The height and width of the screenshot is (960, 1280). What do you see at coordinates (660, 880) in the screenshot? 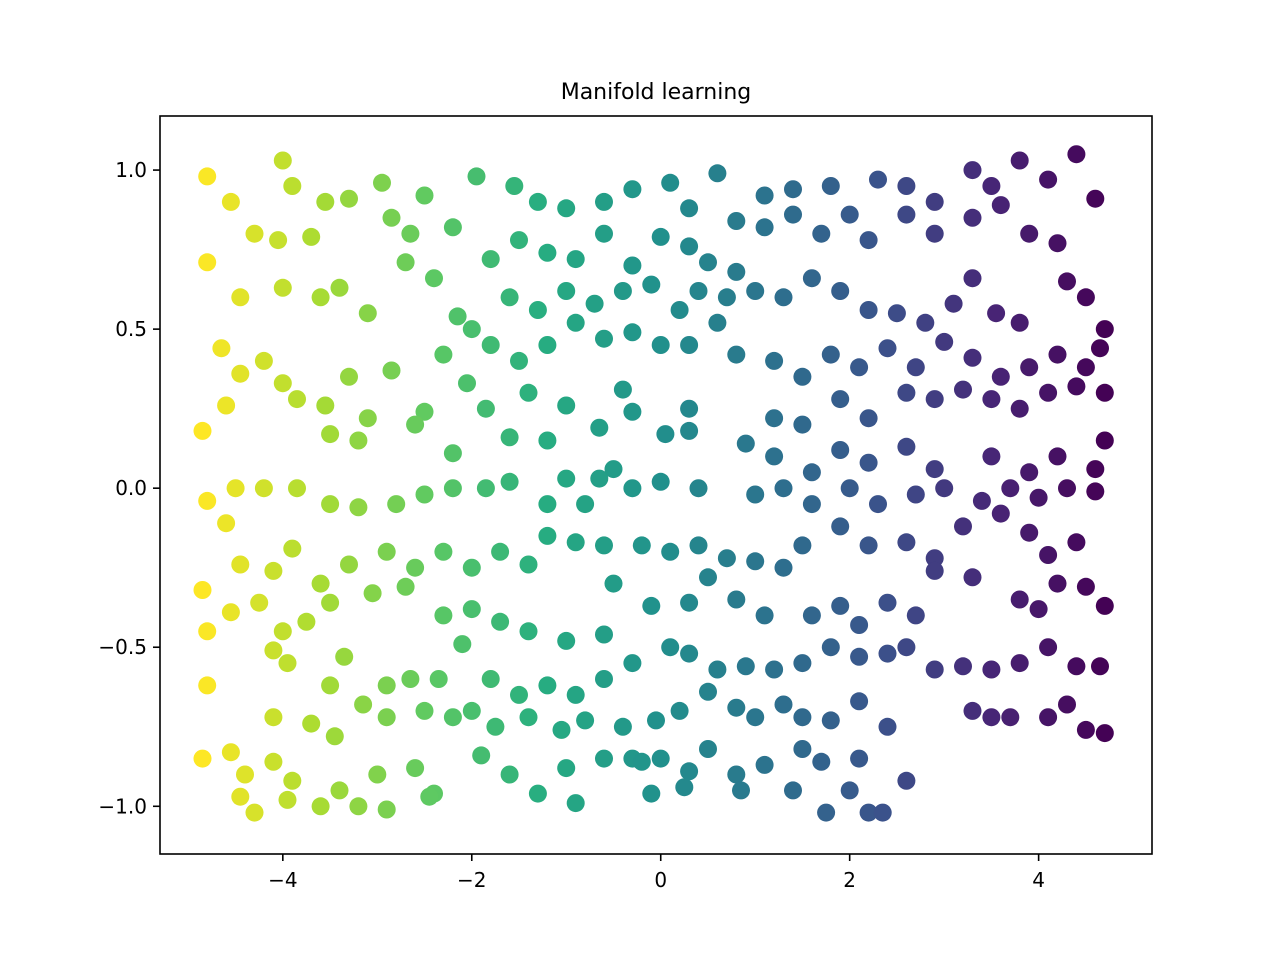
I see `x-tick-label: 0` at bounding box center [660, 880].